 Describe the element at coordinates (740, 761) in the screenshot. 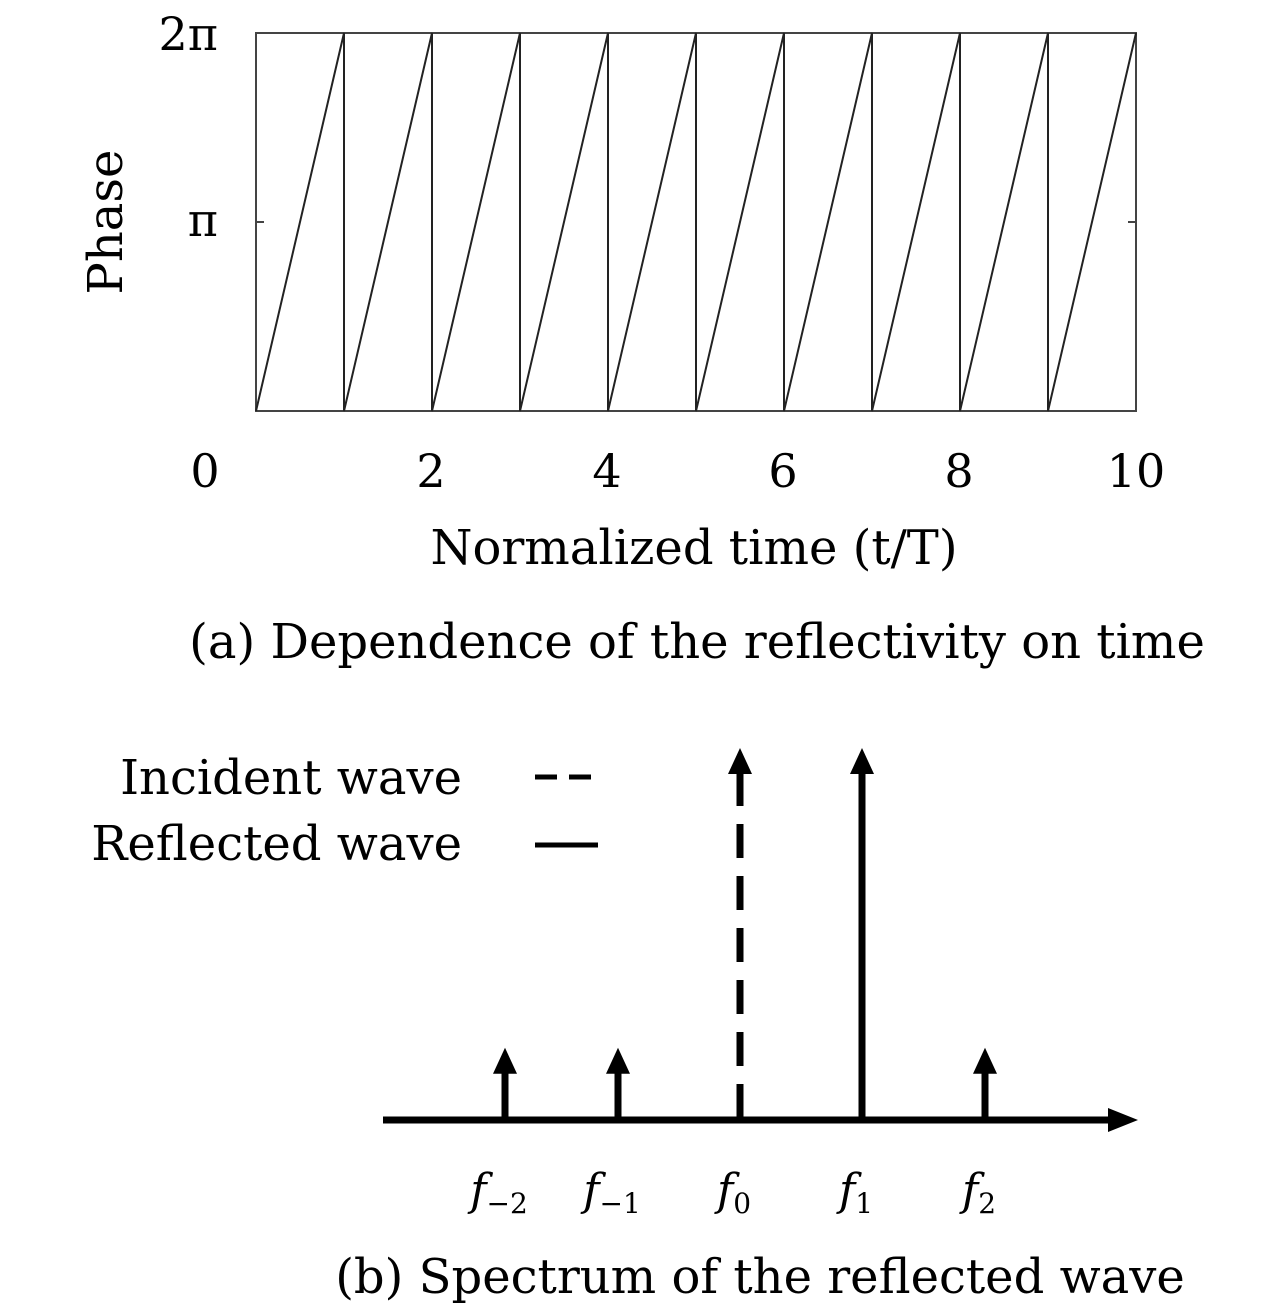

I see `spectral-arrowhead-f0` at that location.